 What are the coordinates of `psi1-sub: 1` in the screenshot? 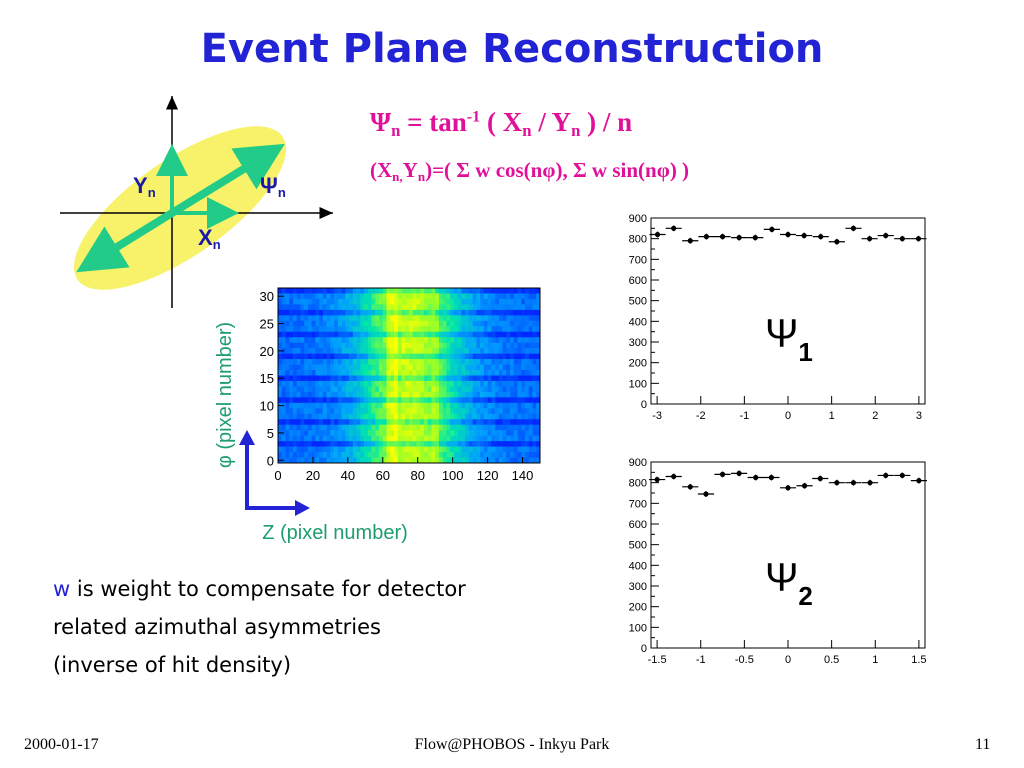 It's located at (805, 352).